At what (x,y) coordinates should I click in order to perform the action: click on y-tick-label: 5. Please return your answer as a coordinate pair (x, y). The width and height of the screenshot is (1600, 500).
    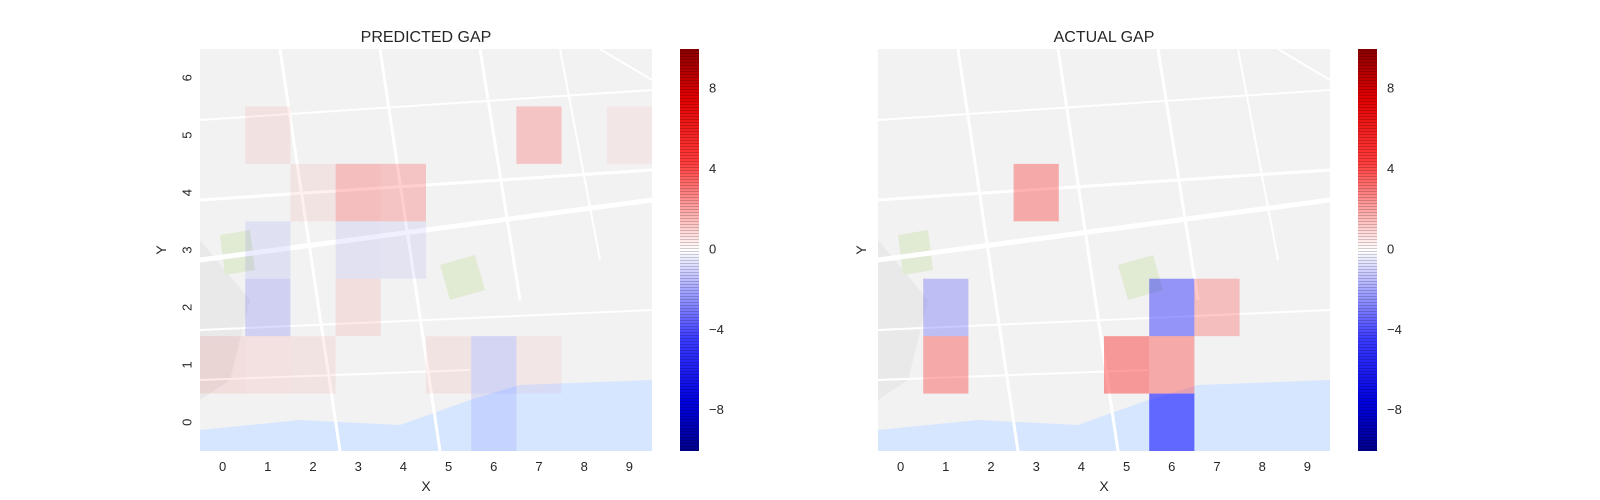
    Looking at the image, I should click on (186, 135).